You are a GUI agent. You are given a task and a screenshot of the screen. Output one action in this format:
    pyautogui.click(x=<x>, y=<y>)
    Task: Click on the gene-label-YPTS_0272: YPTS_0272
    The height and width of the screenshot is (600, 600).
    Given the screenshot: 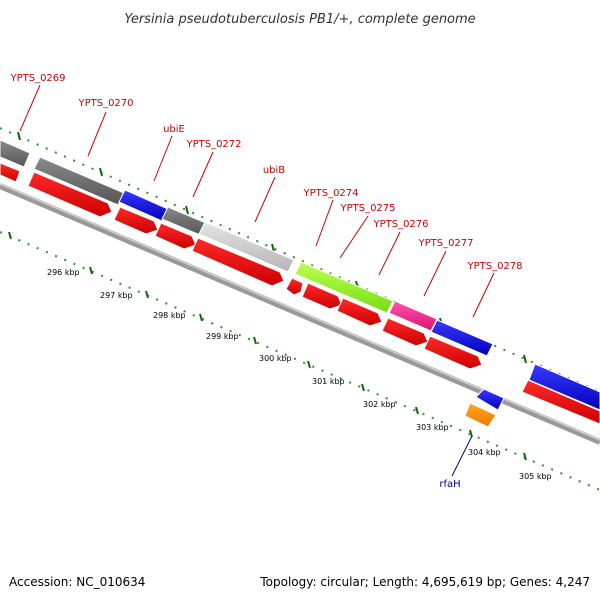 What is the action you would take?
    pyautogui.click(x=213, y=144)
    